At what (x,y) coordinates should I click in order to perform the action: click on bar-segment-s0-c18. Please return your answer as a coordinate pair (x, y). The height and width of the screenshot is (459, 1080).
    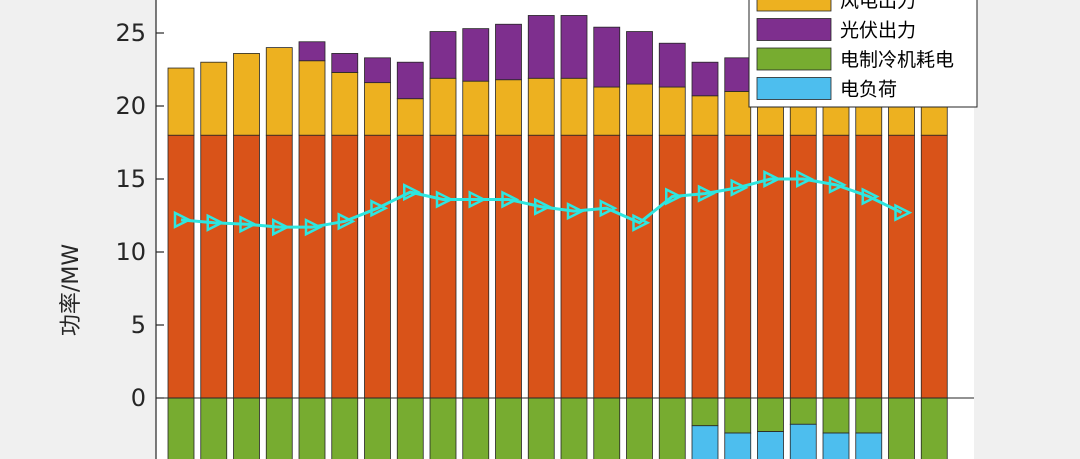
    Looking at the image, I should click on (738, 266).